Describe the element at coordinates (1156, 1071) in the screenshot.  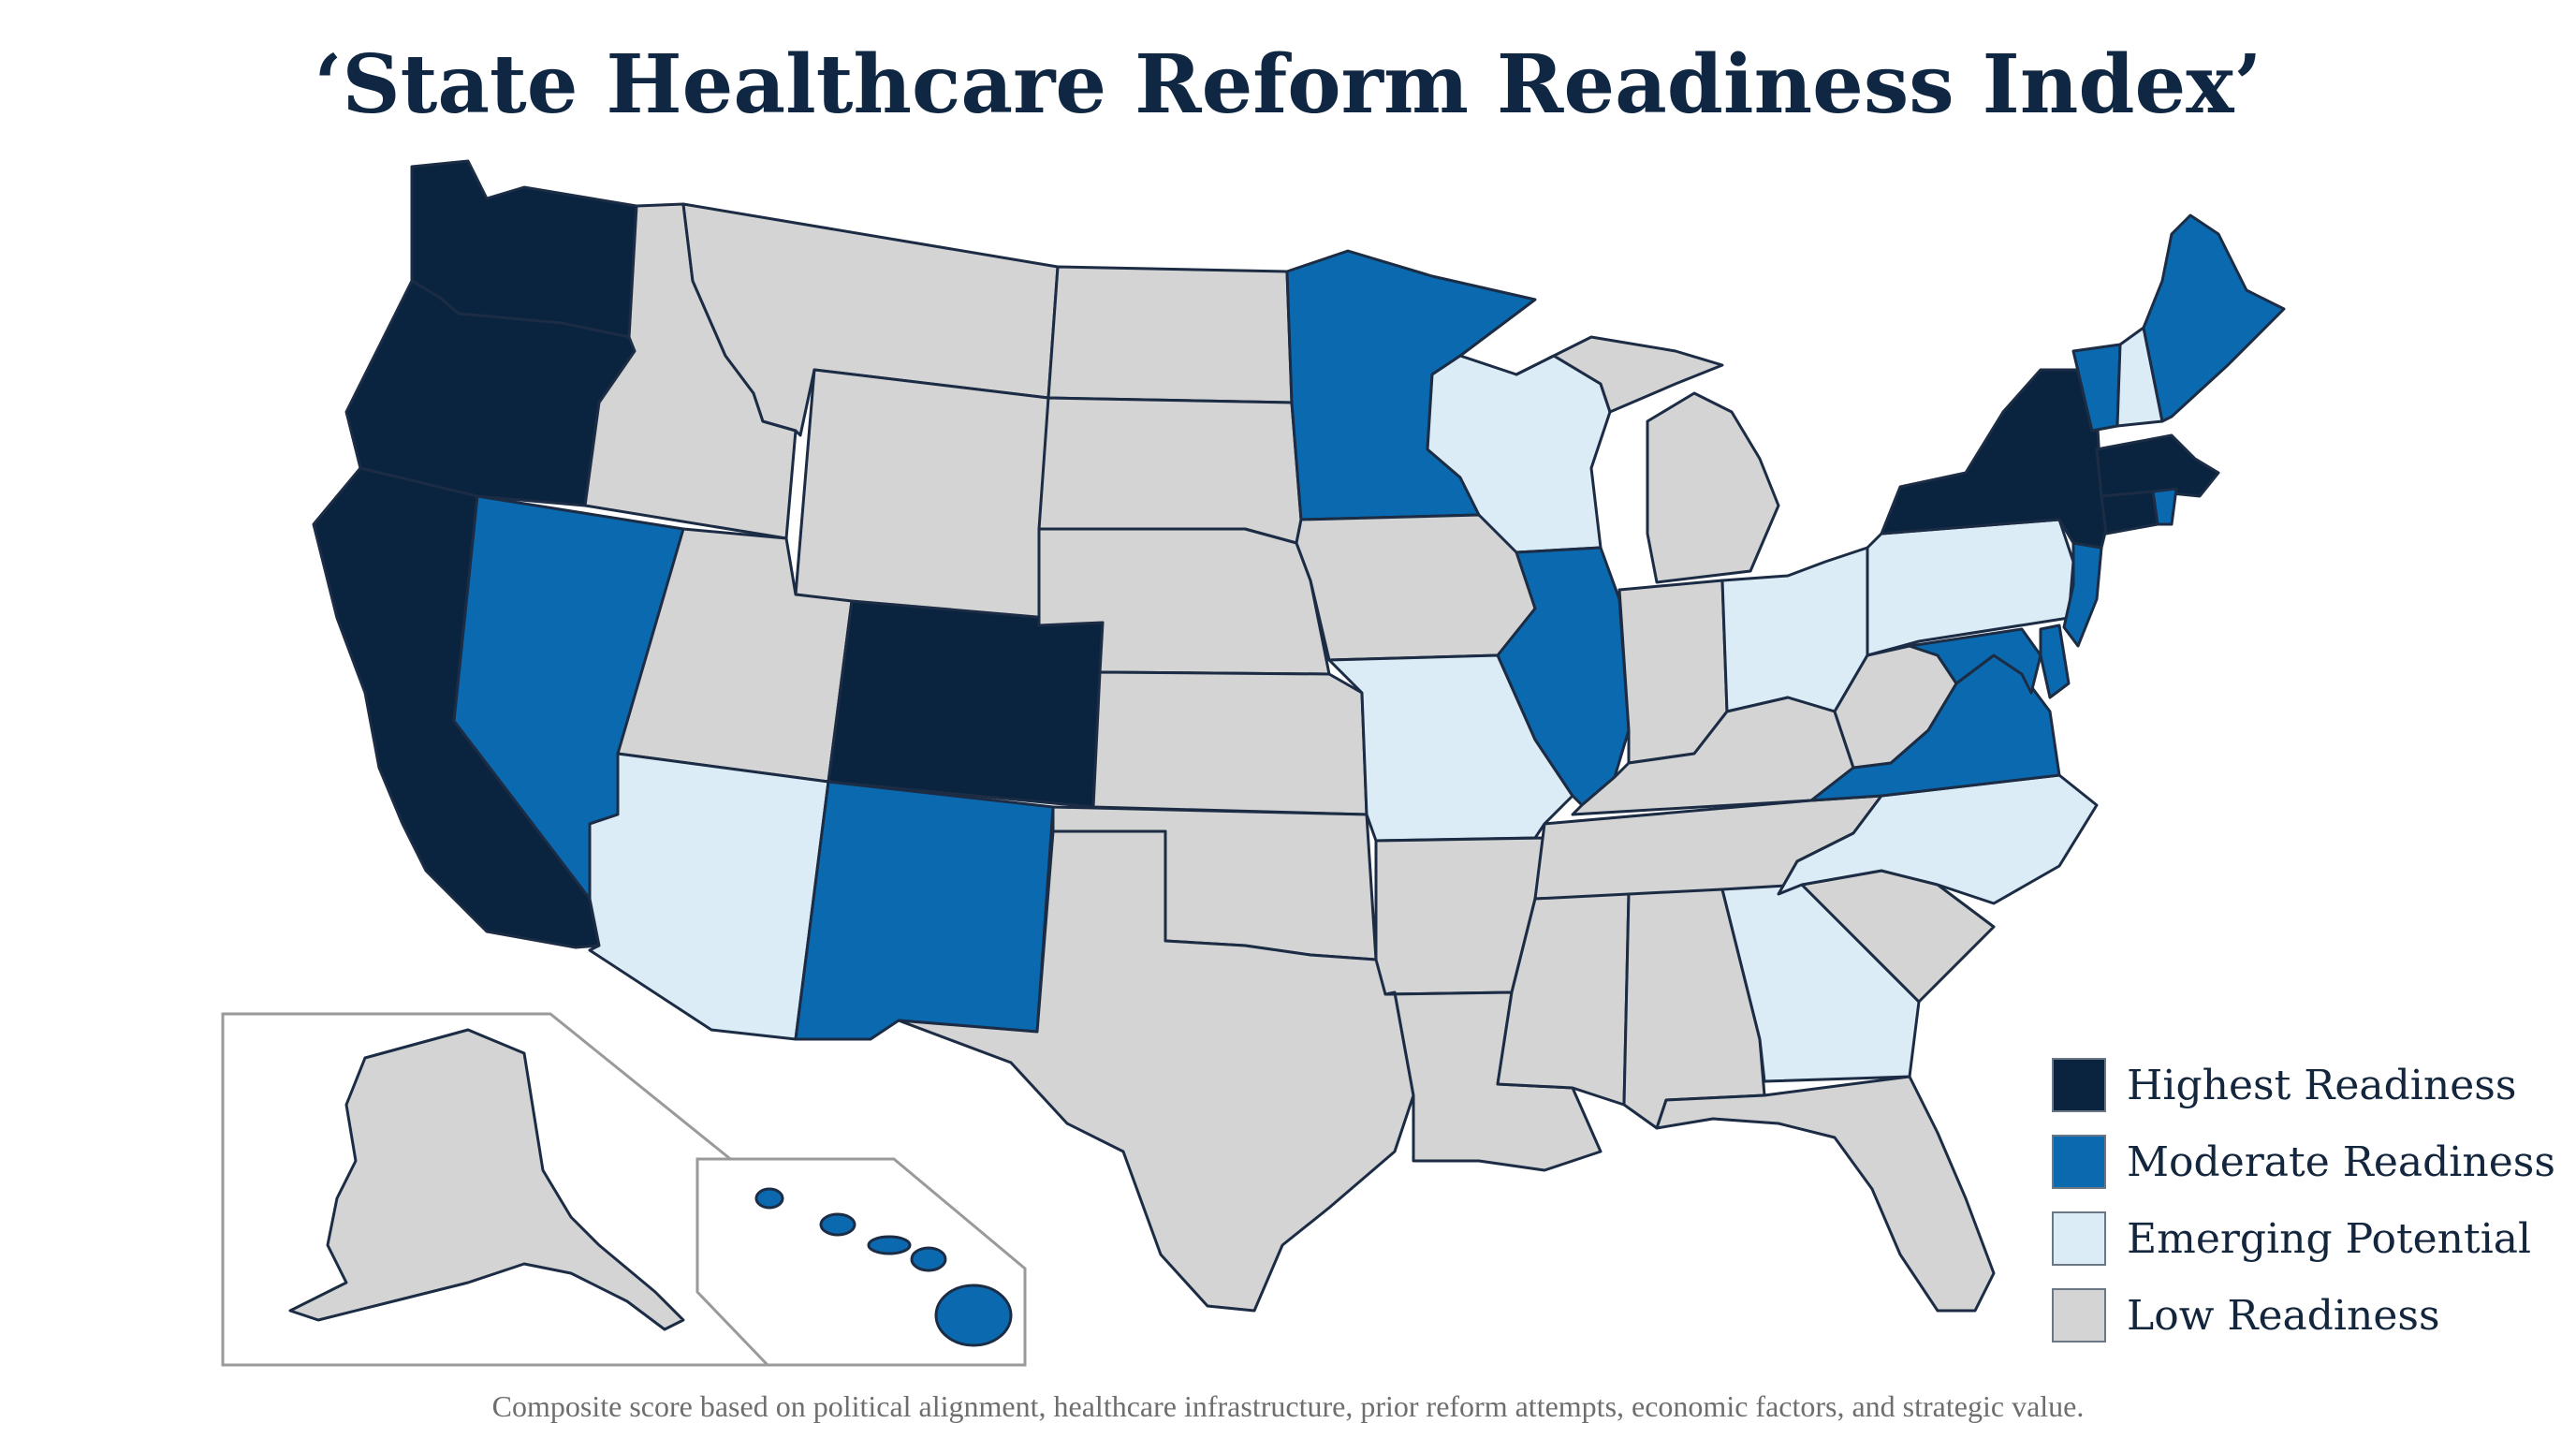
I see `state-TX` at that location.